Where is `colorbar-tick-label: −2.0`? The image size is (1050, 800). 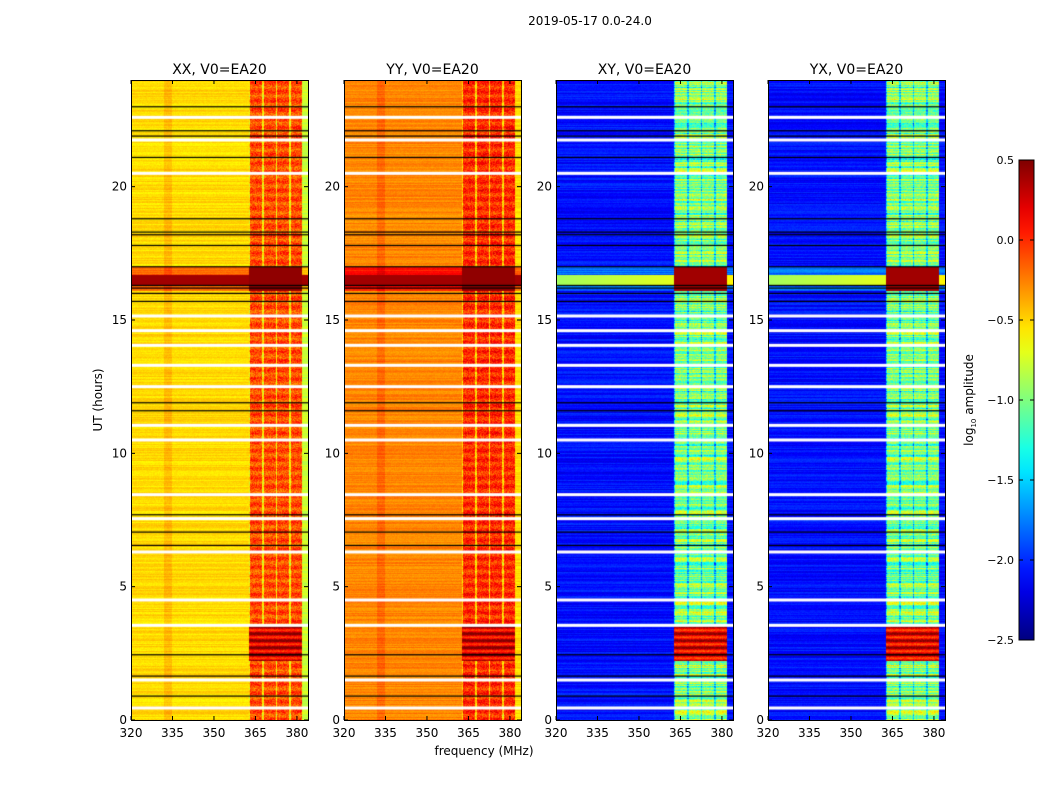 colorbar-tick-label: −2.0 is located at coordinates (1000, 560).